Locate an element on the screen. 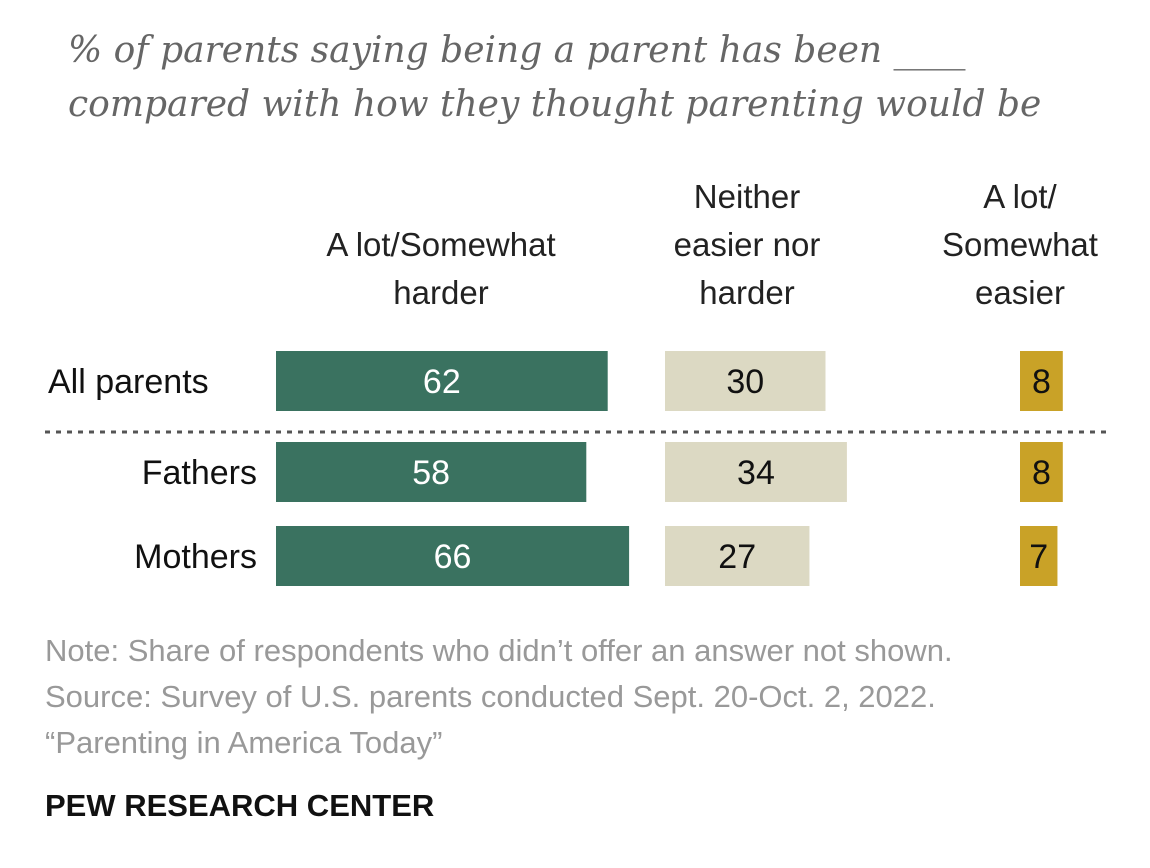 Image resolution: width=1150 pixels, height=868 pixels. bar-value-label: 66 is located at coordinates (453, 557).